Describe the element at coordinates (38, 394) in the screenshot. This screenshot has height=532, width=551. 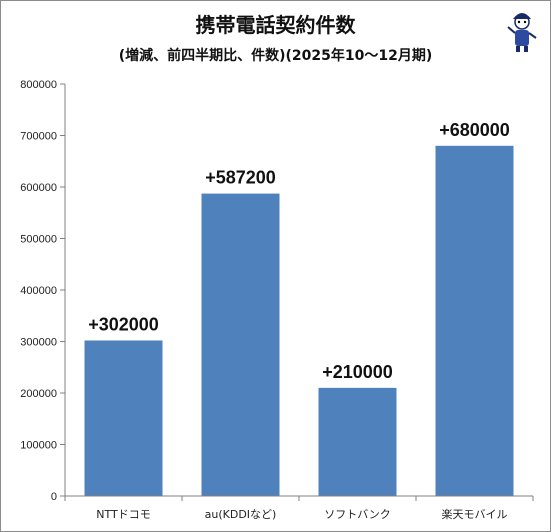
I see `y-tick-label: 200000` at that location.